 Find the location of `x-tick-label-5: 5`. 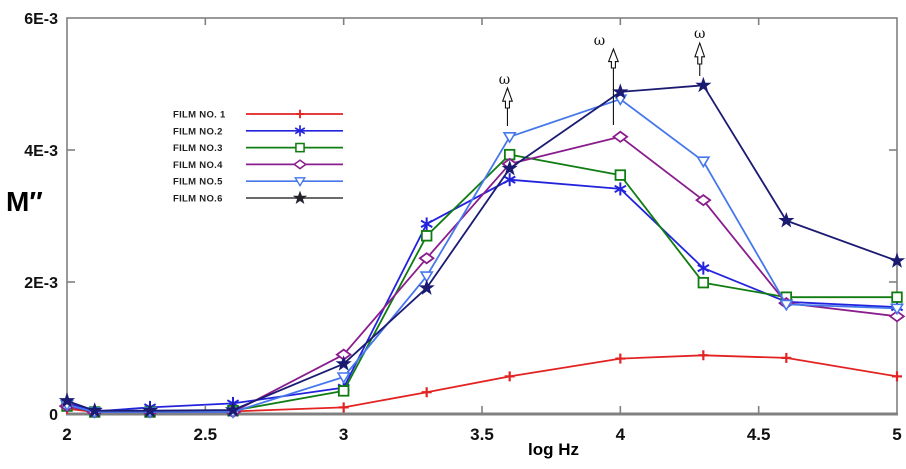

x-tick-label-5: 5 is located at coordinates (896, 434).